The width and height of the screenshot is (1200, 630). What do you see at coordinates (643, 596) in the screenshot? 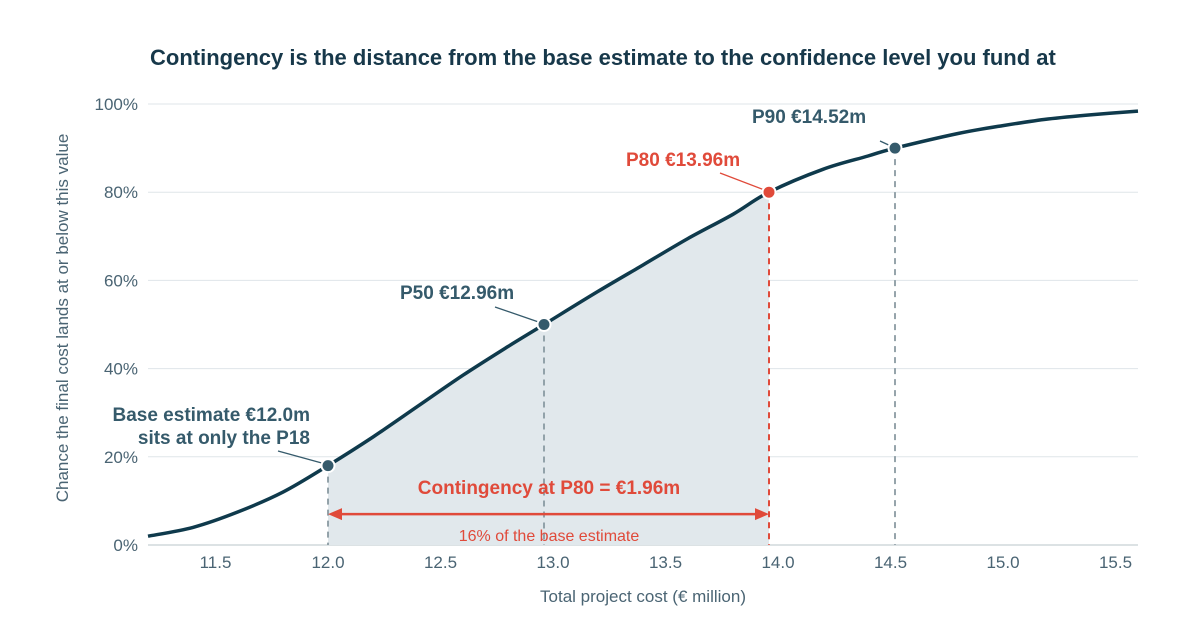
I see `x-axis-label: Total project cost (€ million)` at bounding box center [643, 596].